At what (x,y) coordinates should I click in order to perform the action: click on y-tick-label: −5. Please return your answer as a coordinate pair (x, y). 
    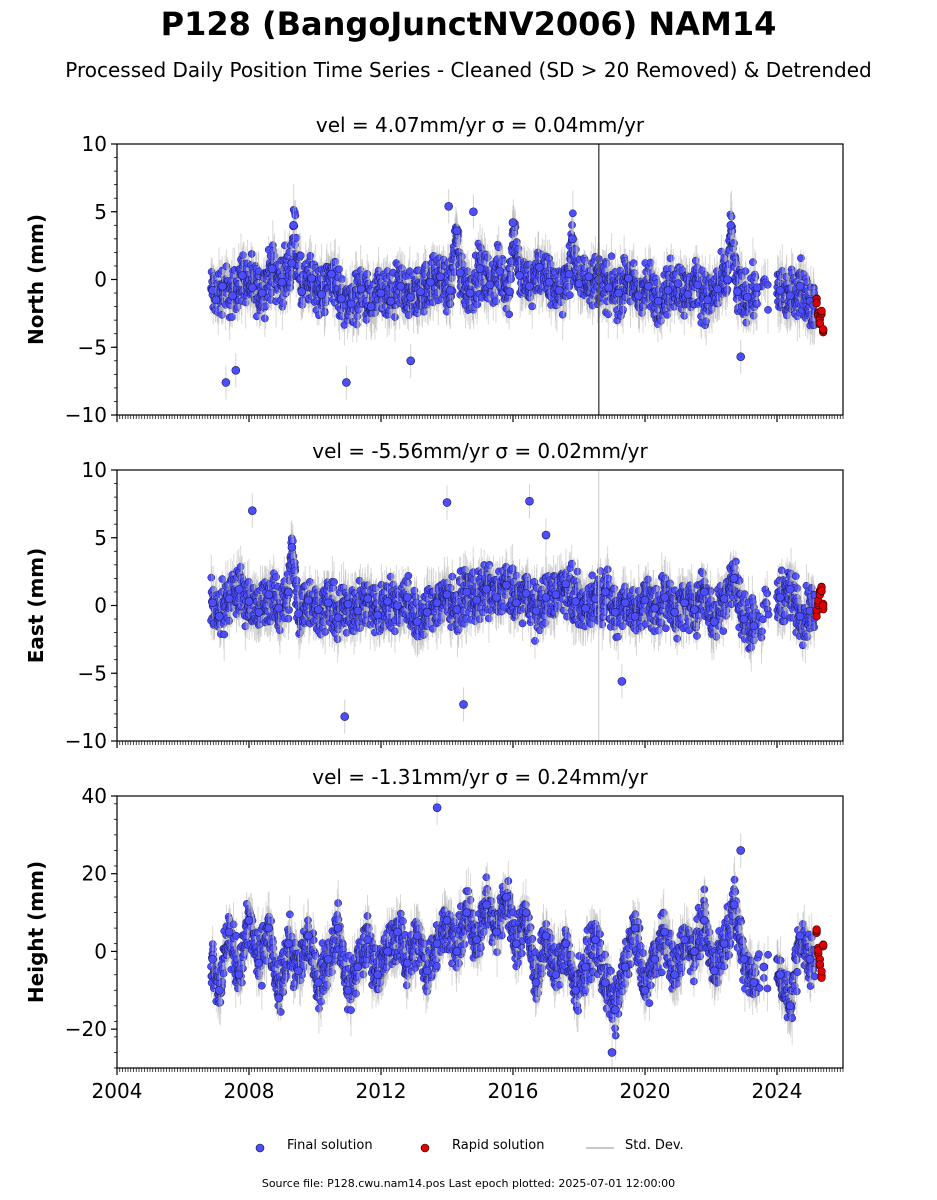
    Looking at the image, I should click on (92, 347).